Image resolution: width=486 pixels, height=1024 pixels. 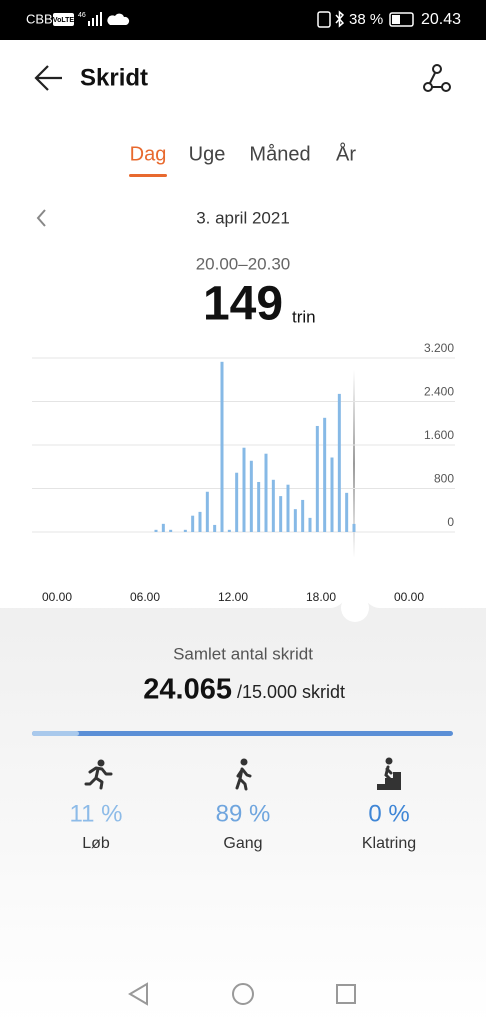 I want to click on network: VoLTE, so click(x=63, y=20).